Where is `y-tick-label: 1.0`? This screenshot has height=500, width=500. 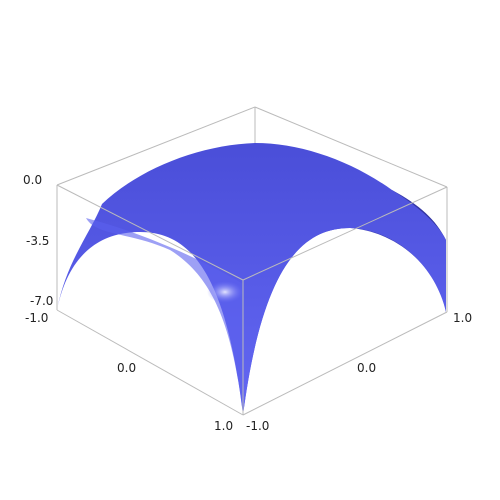 y-tick-label: 1.0 is located at coordinates (462, 318).